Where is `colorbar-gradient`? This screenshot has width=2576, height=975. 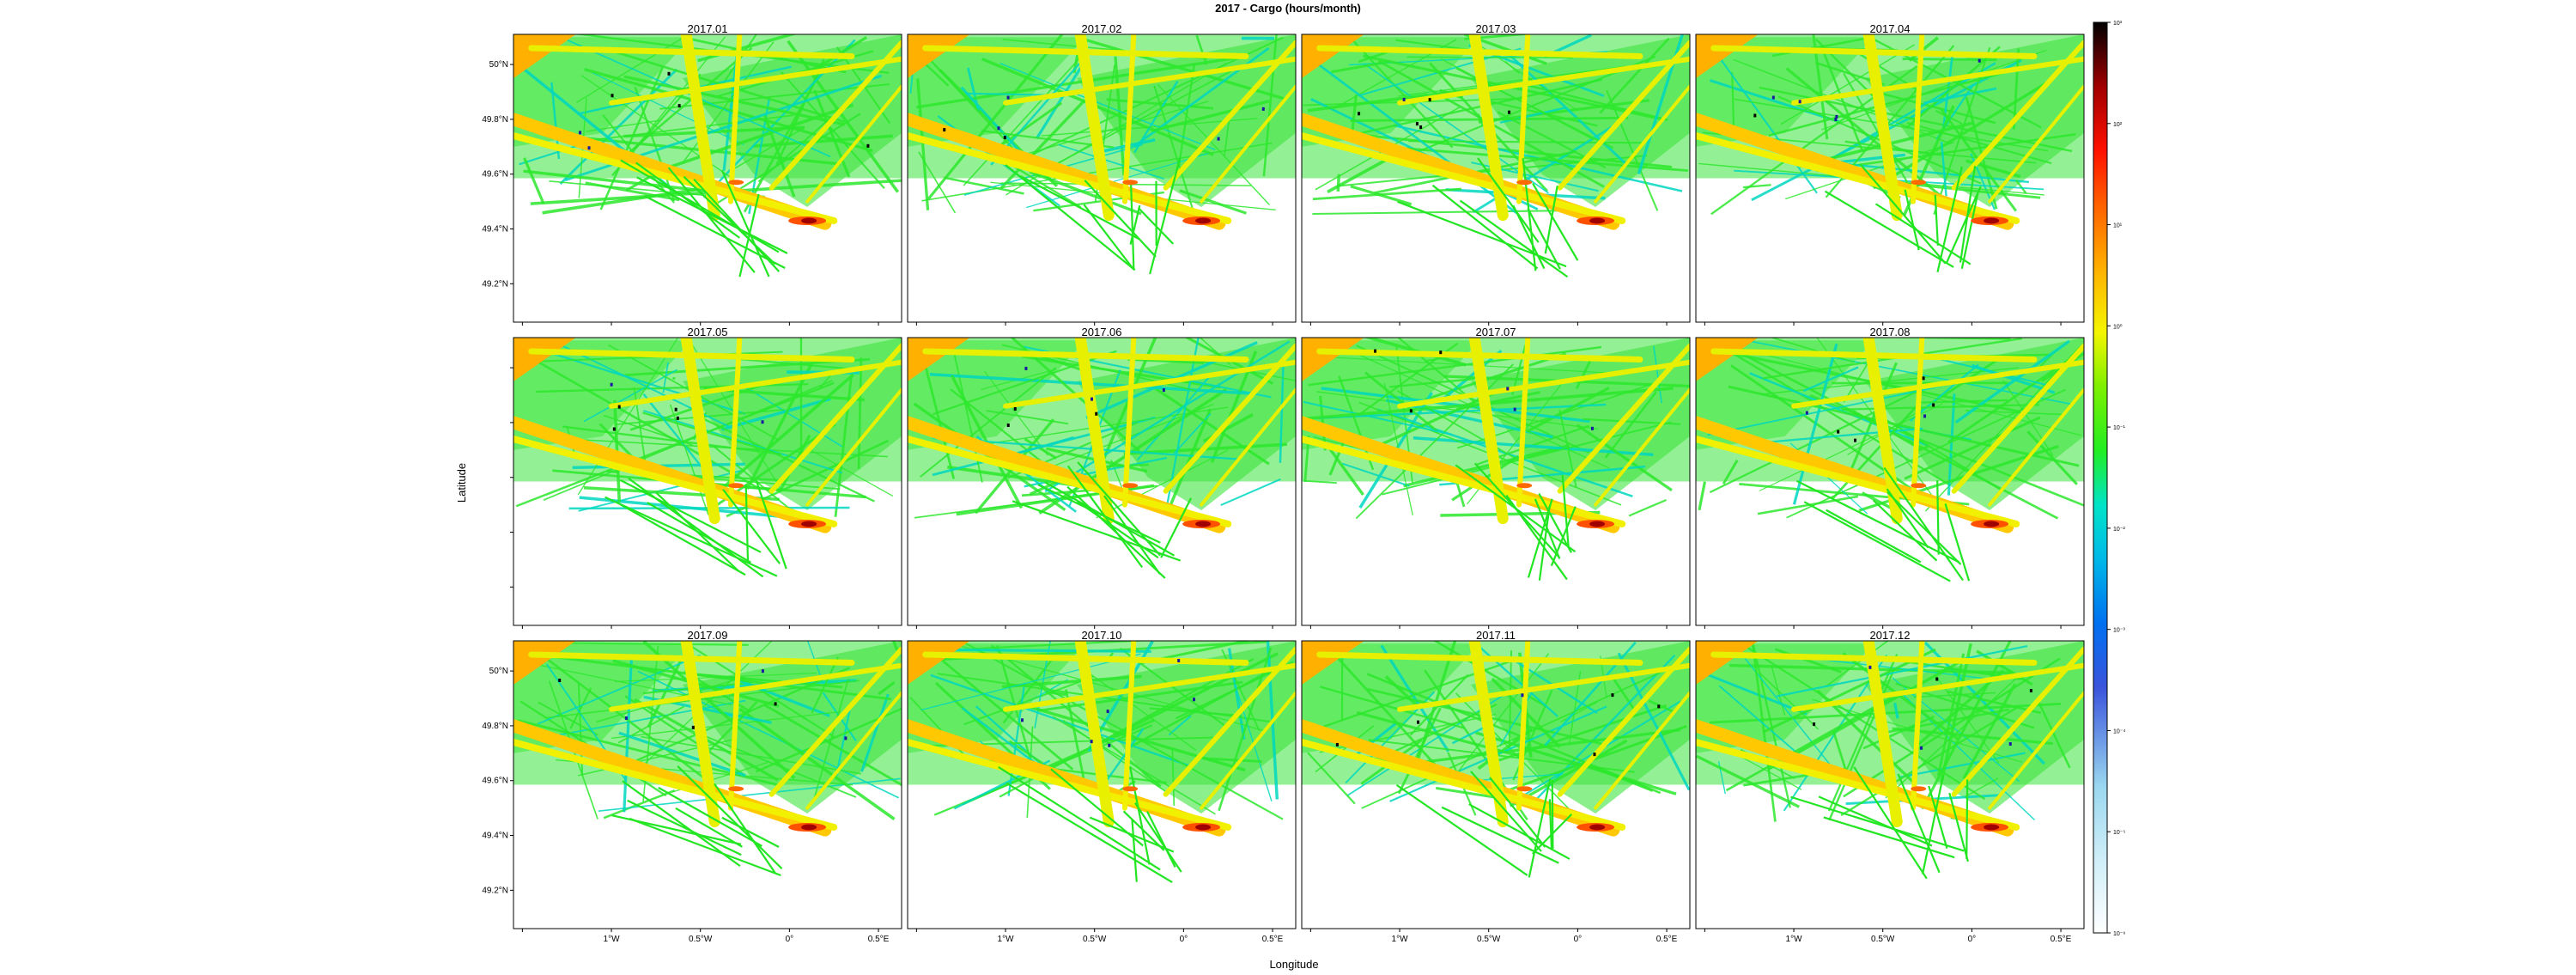
colorbar-gradient is located at coordinates (2100, 477).